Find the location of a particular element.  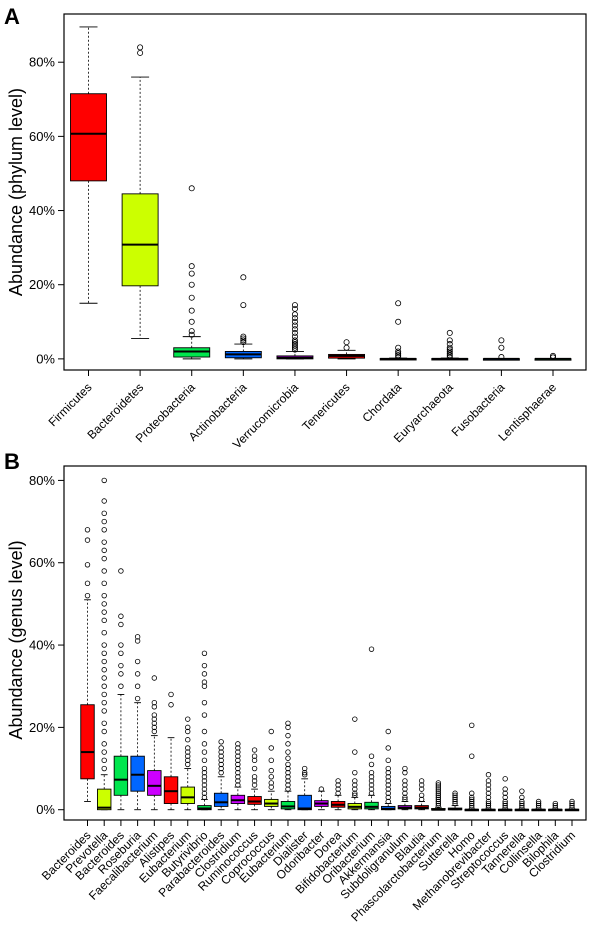

box-alistipes is located at coordinates (171, 751).